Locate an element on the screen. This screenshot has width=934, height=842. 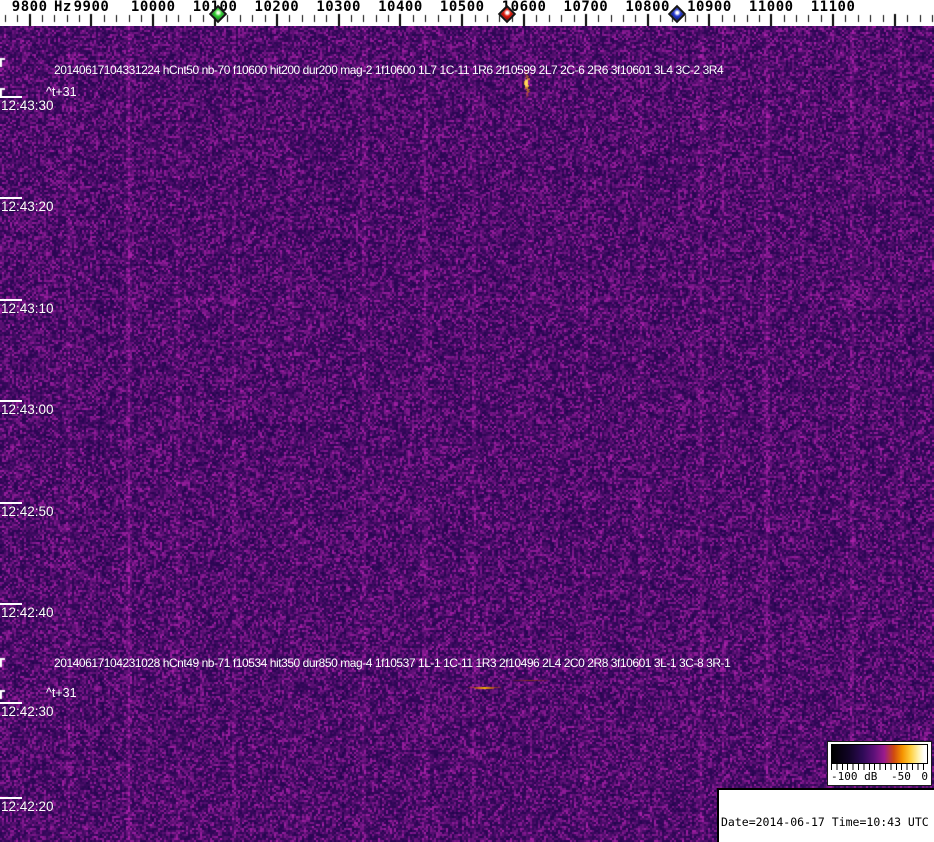
frequency-tick-label: 10800 is located at coordinates (647, 7).